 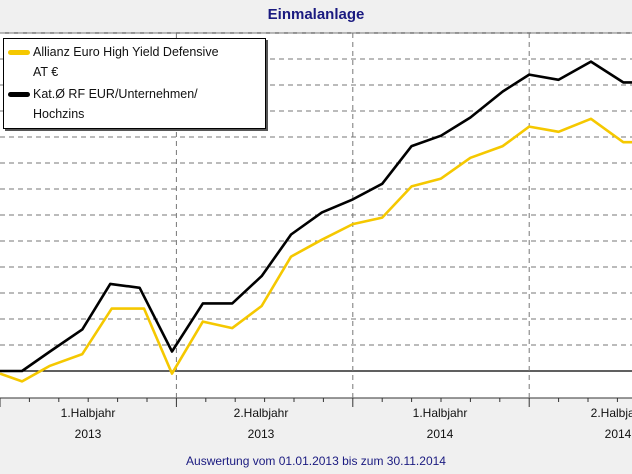 I want to click on legend-label: Kat.Ø RF EUR/Unternehmen/, so click(x=115, y=94).